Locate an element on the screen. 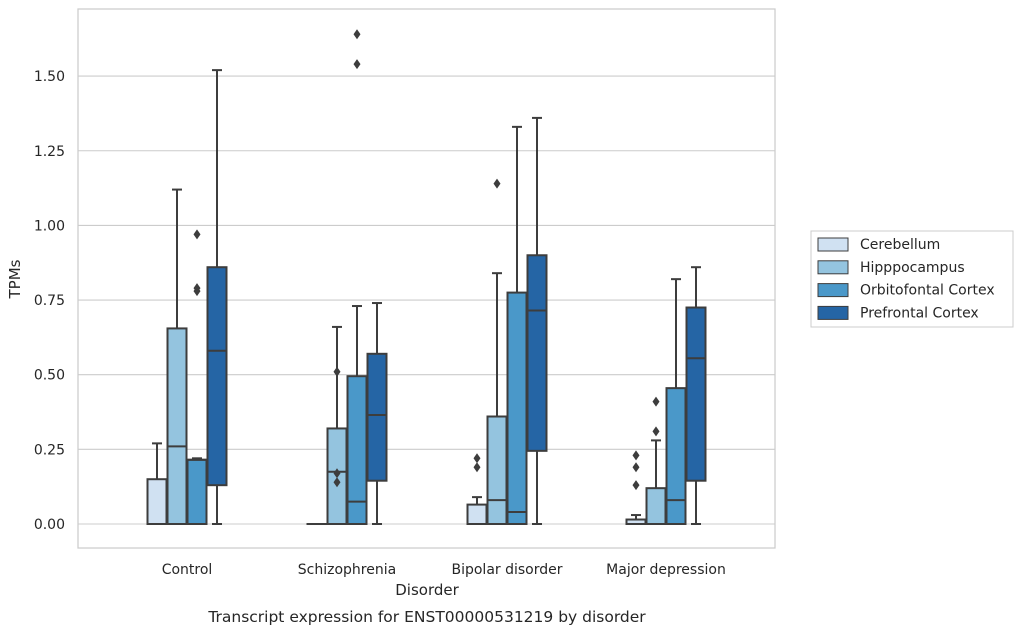  x-tick-label: Control is located at coordinates (187, 570).